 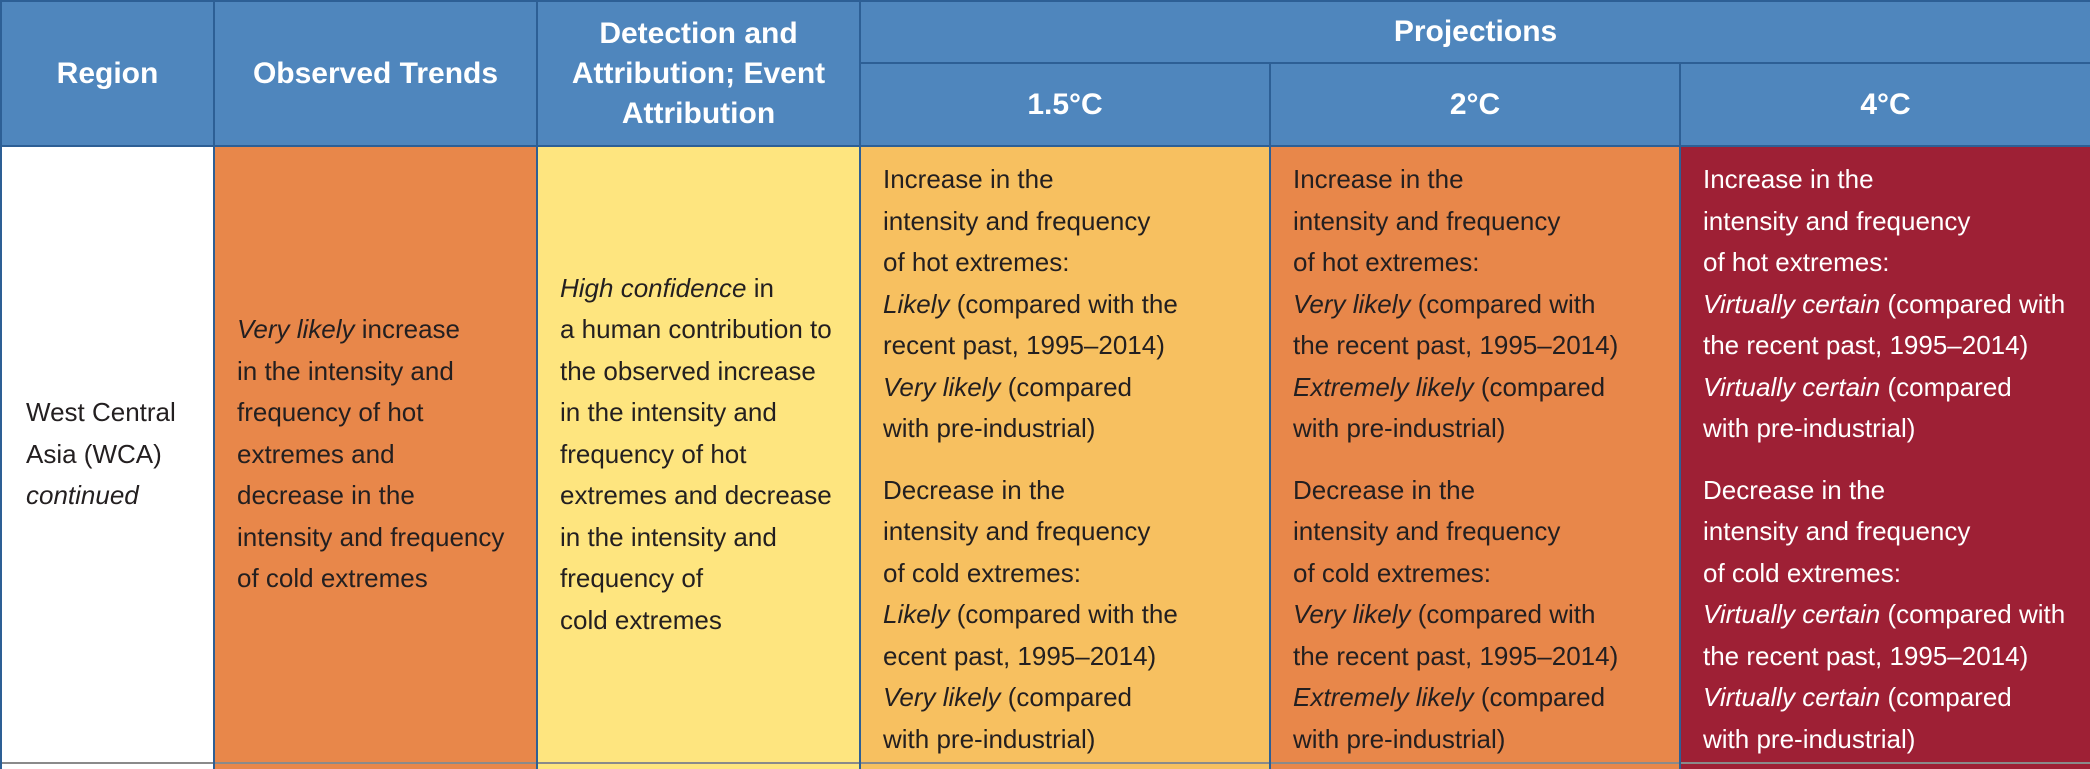 I want to click on header-detection-line: Attribution; Event, so click(x=698, y=73).